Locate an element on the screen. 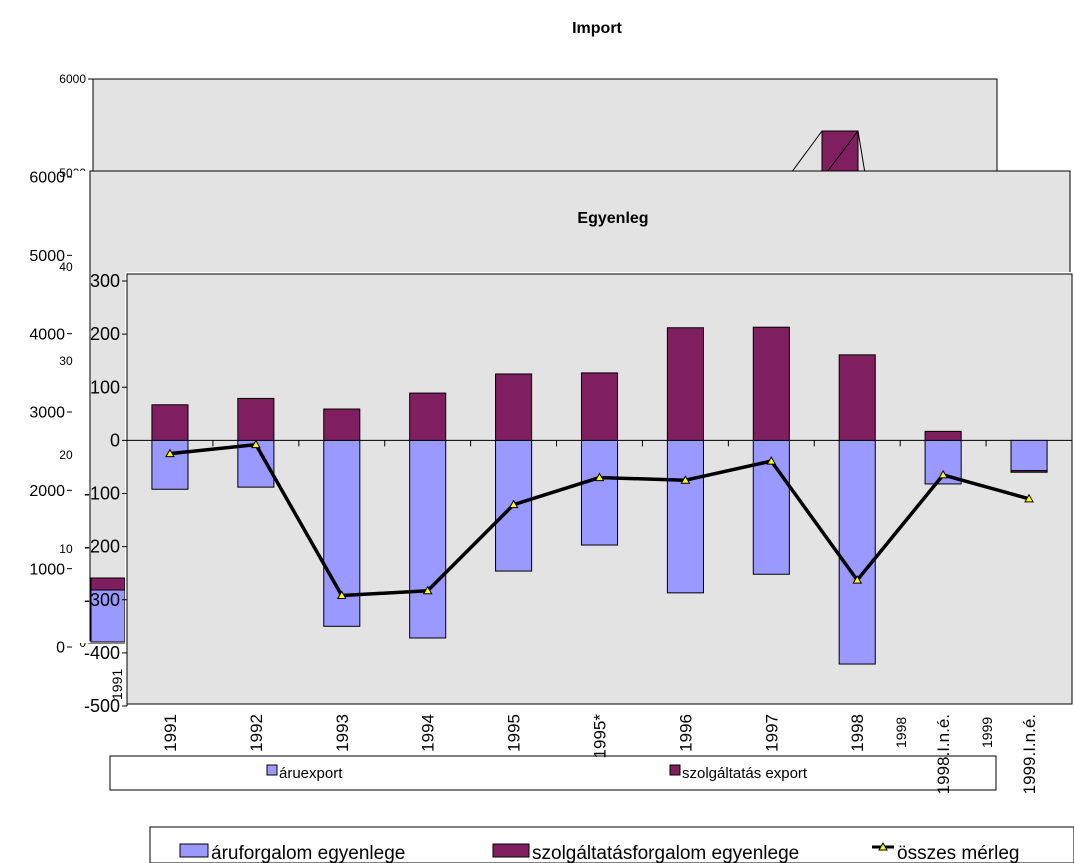 Image resolution: width=1074 pixels, height=863 pixels. legend-swatch-services-balance is located at coordinates (511, 850).